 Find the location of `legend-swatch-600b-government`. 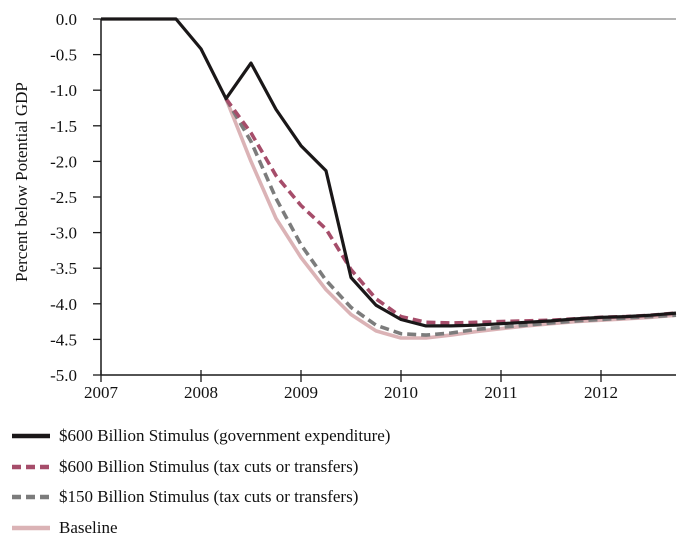

legend-swatch-600b-government is located at coordinates (31, 436).